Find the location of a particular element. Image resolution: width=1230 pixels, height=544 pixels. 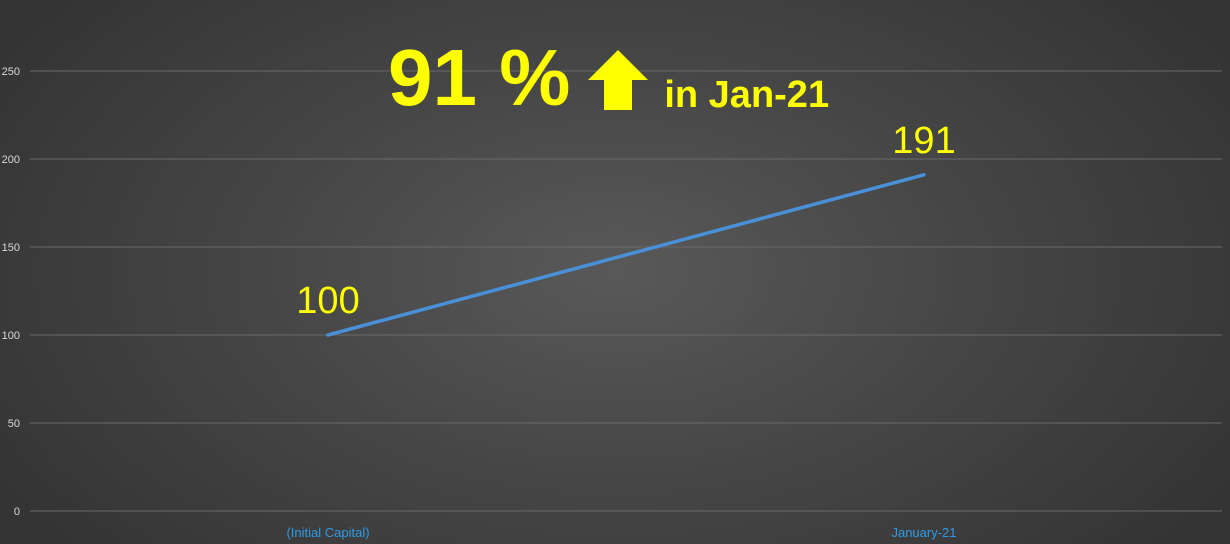

series-lines is located at coordinates (626, 255).